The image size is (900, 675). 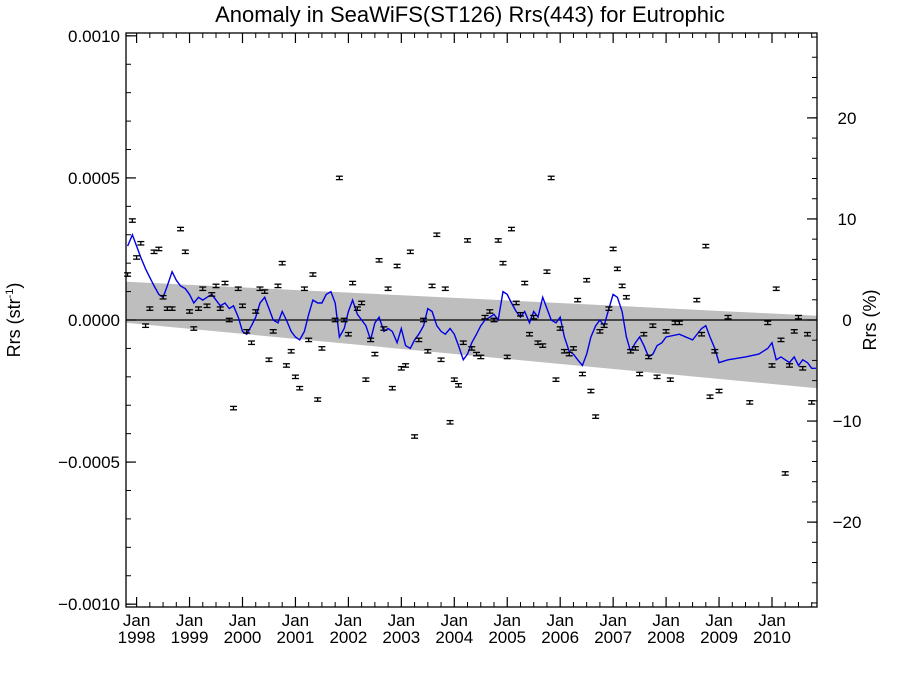 What do you see at coordinates (10, 294) in the screenshot?
I see `y-axis-left-label-sup: -1` at bounding box center [10, 294].